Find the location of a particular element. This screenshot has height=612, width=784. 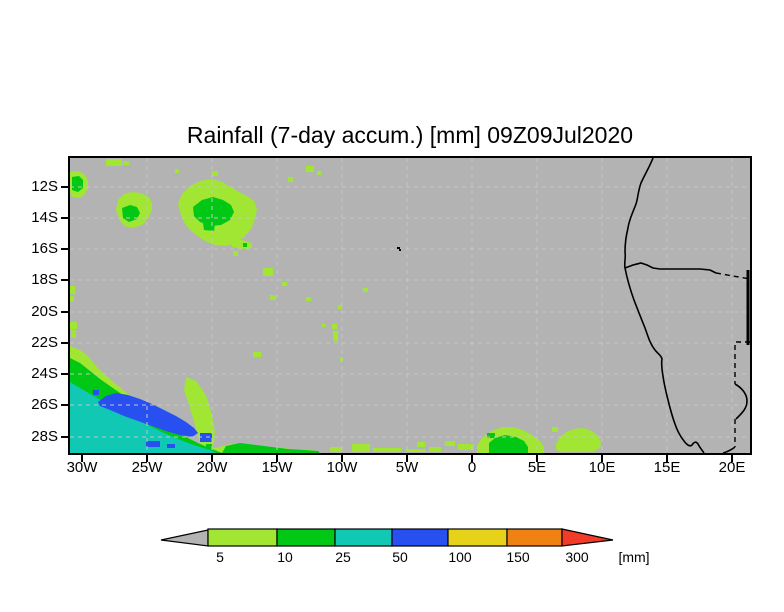

colorbar-label: 25 is located at coordinates (343, 557).